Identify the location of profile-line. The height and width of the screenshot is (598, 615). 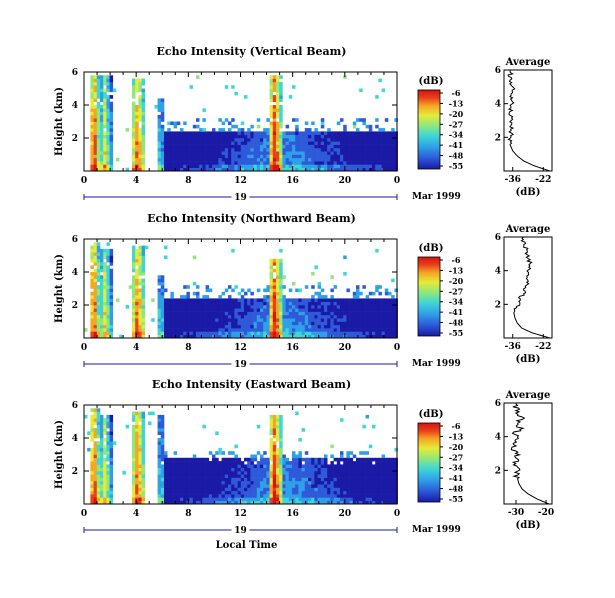
(531, 287).